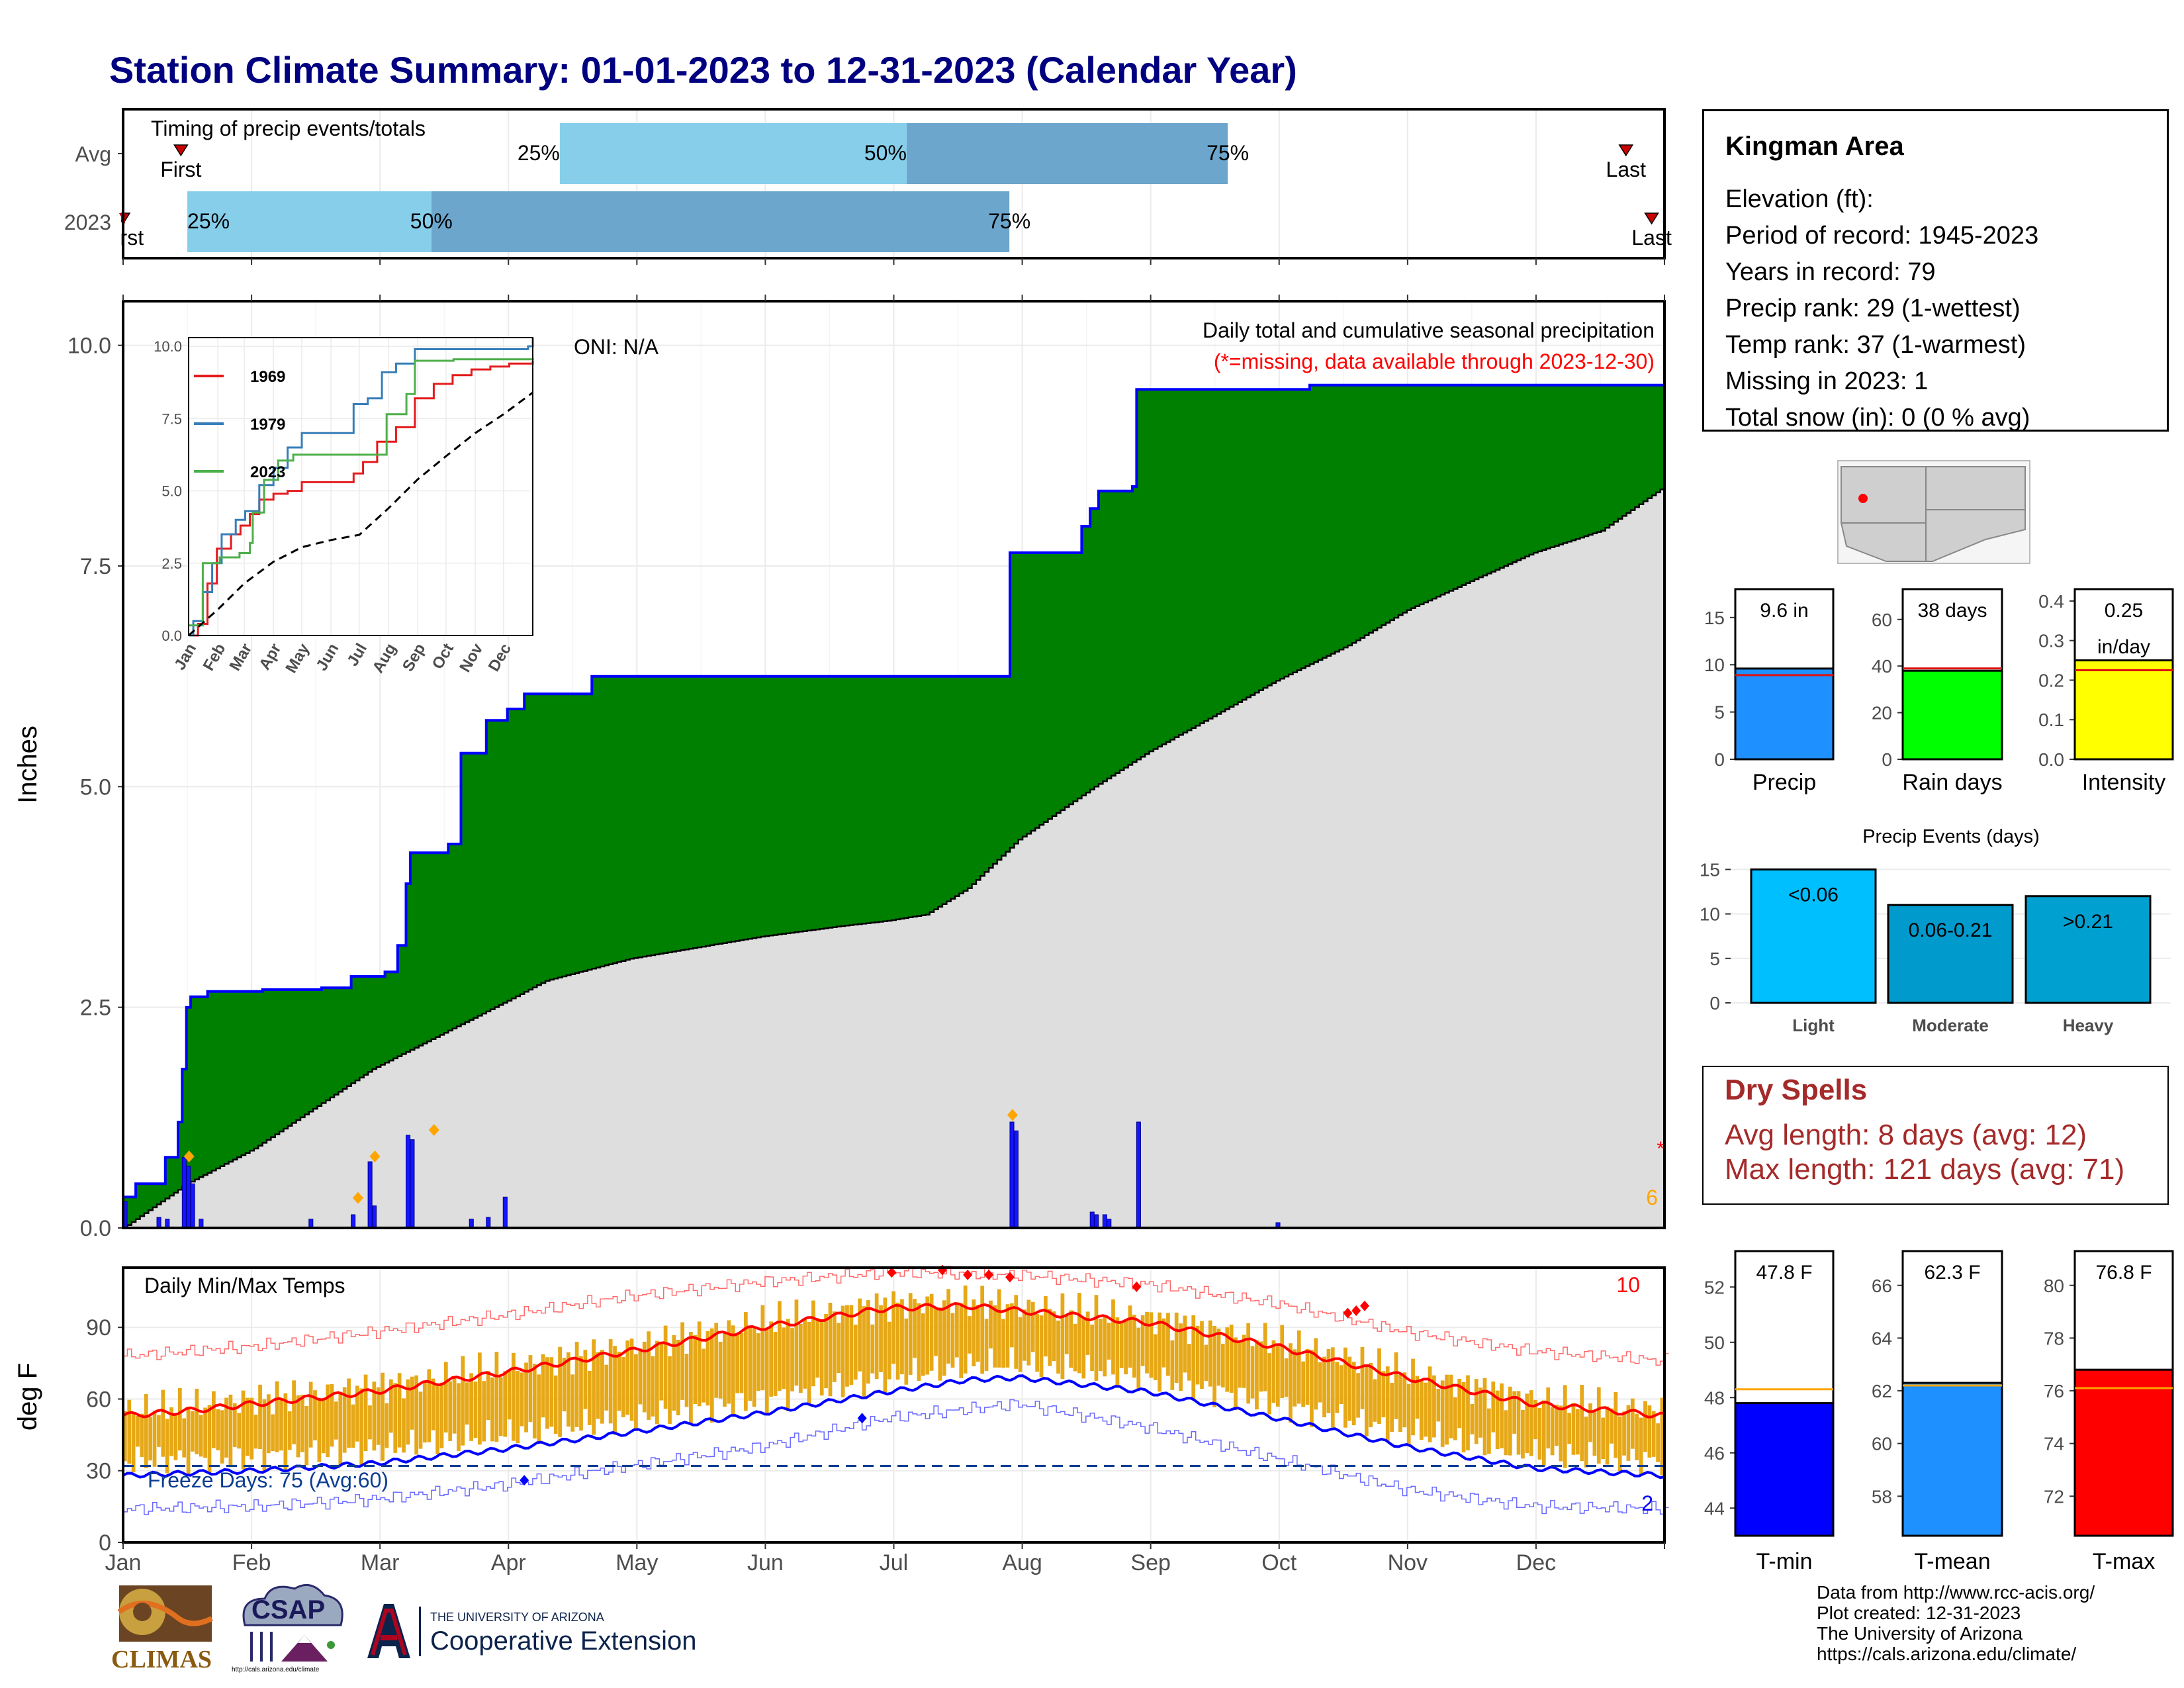 This screenshot has height=1688, width=2184. What do you see at coordinates (2054, 1391) in the screenshot?
I see `side-y-tick-label: 76` at bounding box center [2054, 1391].